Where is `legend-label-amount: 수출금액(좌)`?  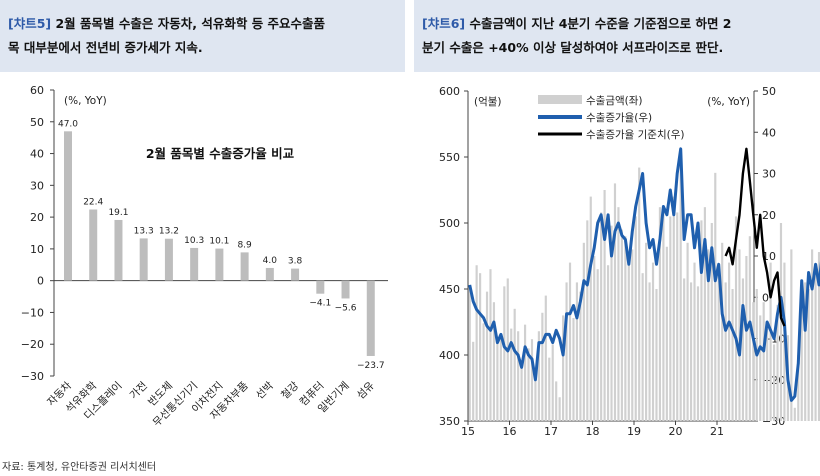 legend-label-amount: 수출금액(좌) is located at coordinates (614, 101).